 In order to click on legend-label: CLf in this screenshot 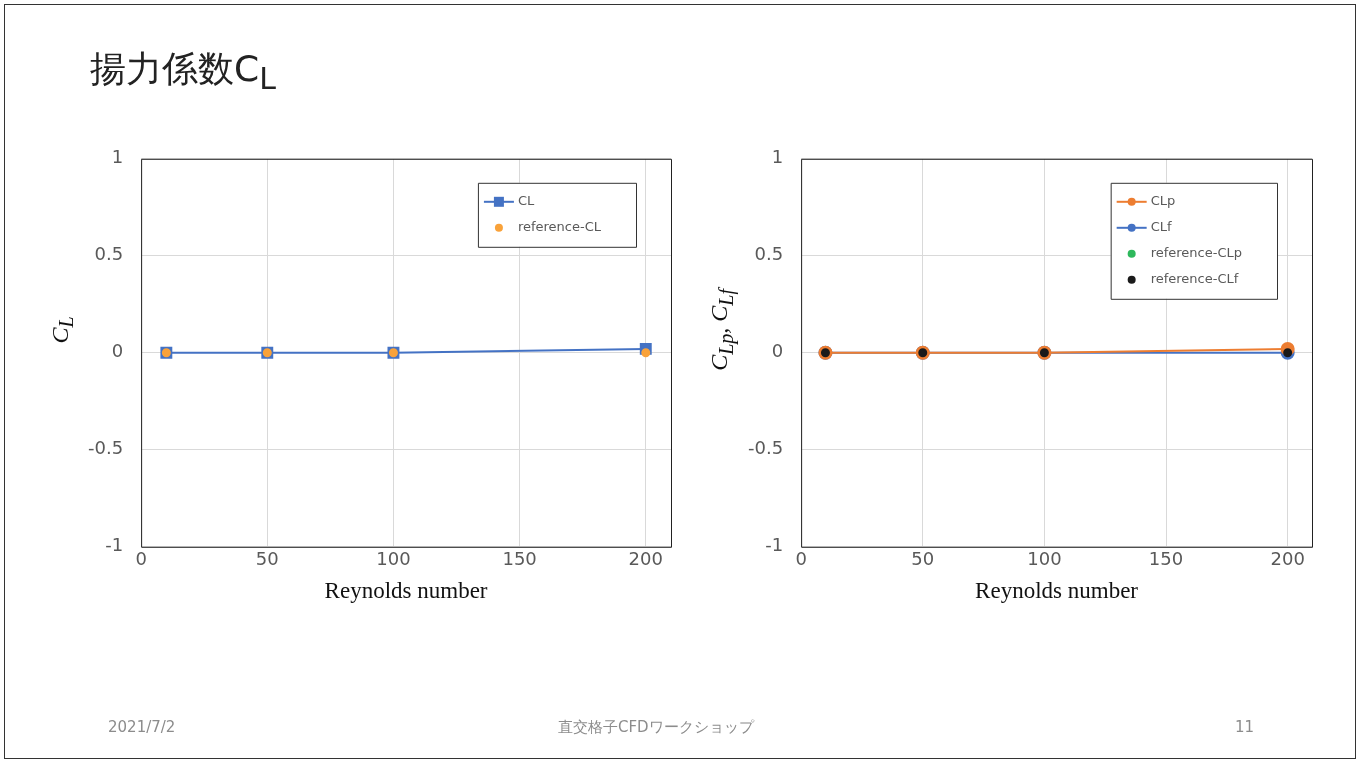, I will do `click(1161, 227)`.